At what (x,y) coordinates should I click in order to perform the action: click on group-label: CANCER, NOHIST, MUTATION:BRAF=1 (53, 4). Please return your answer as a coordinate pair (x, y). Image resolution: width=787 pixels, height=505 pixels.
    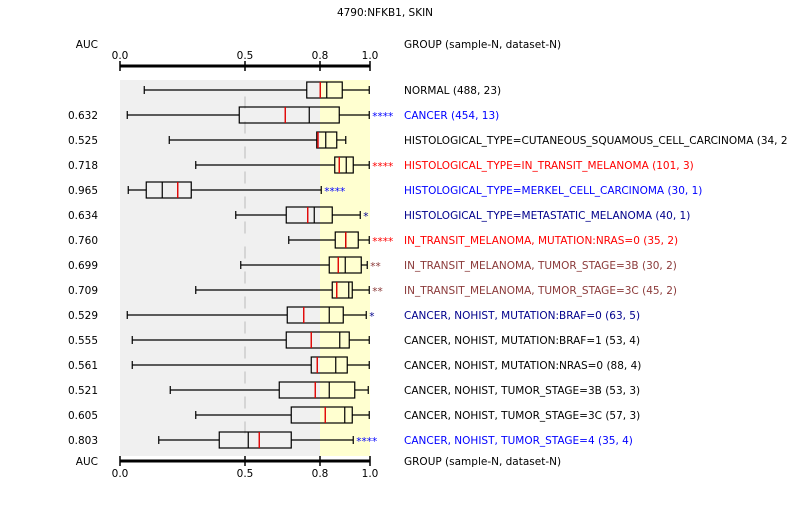
    Looking at the image, I should click on (522, 341).